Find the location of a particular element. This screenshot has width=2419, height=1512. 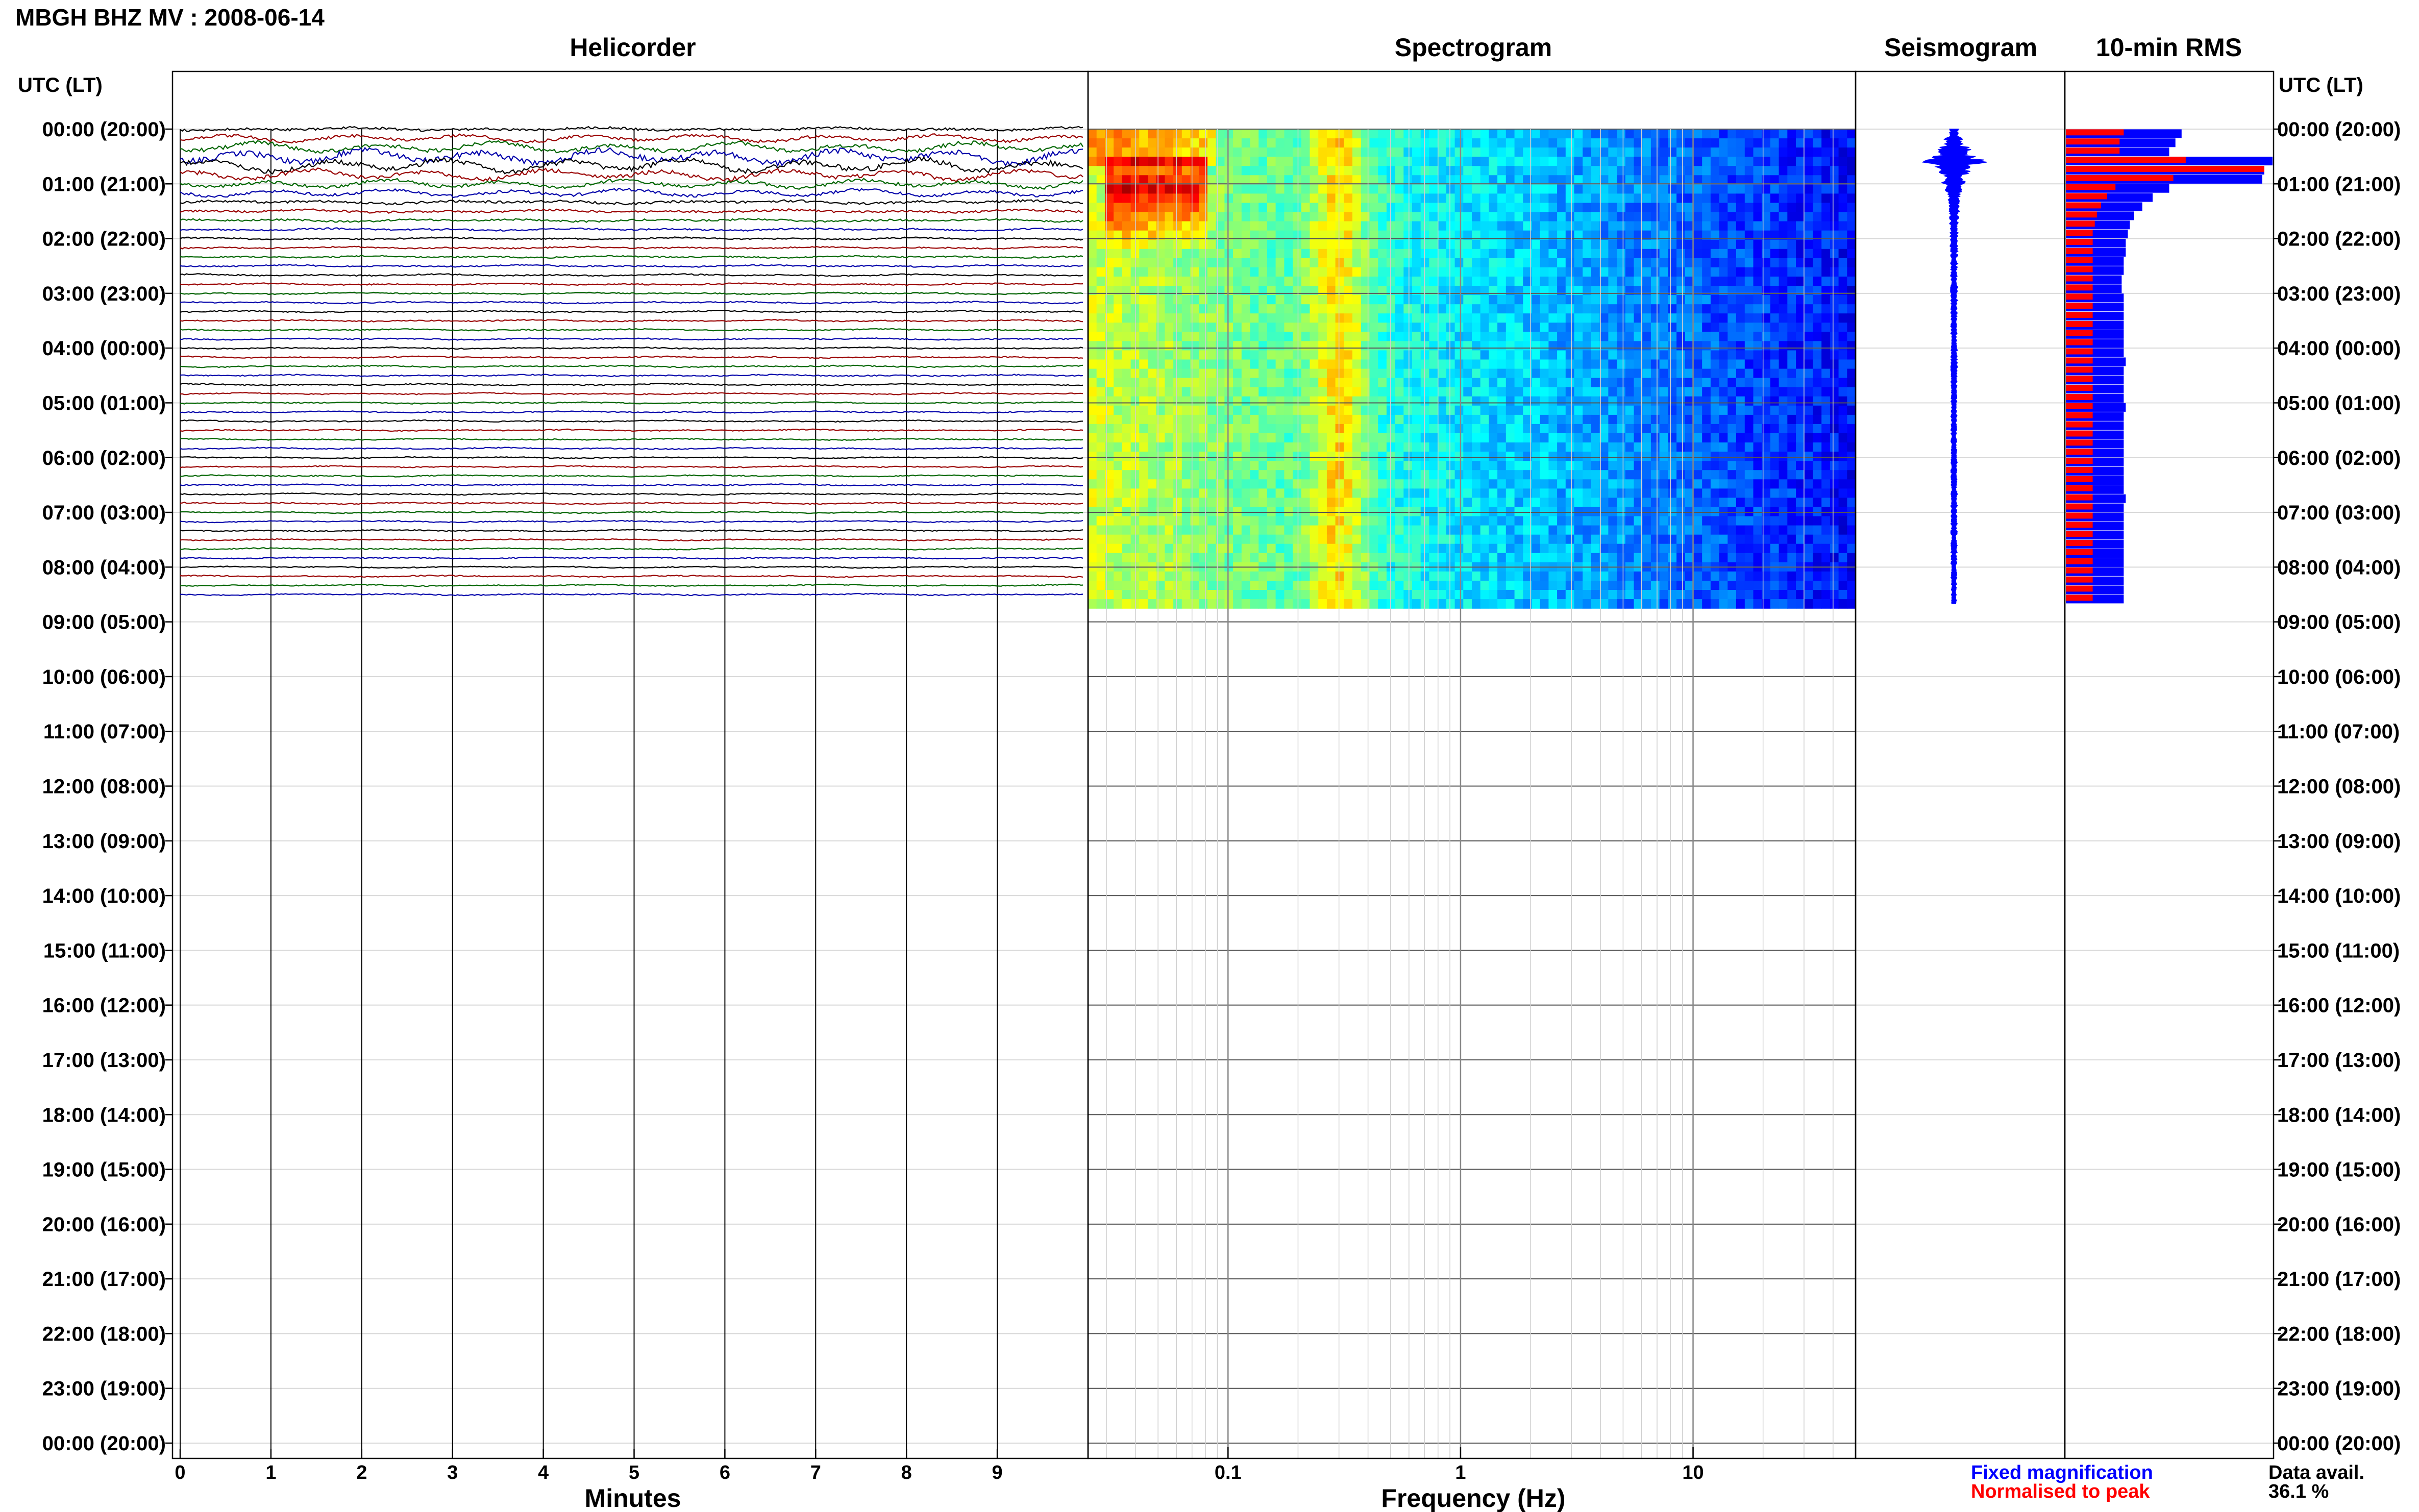

hour-label-right: 00:00 (20:00) is located at coordinates (2339, 129).